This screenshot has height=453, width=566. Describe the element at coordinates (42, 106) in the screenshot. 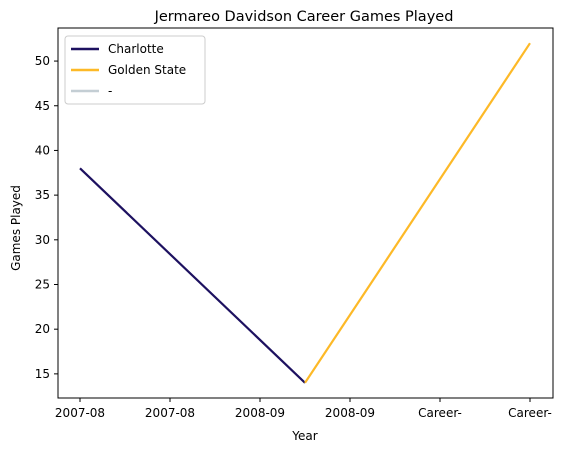

I see `y-tick-label: 45` at that location.